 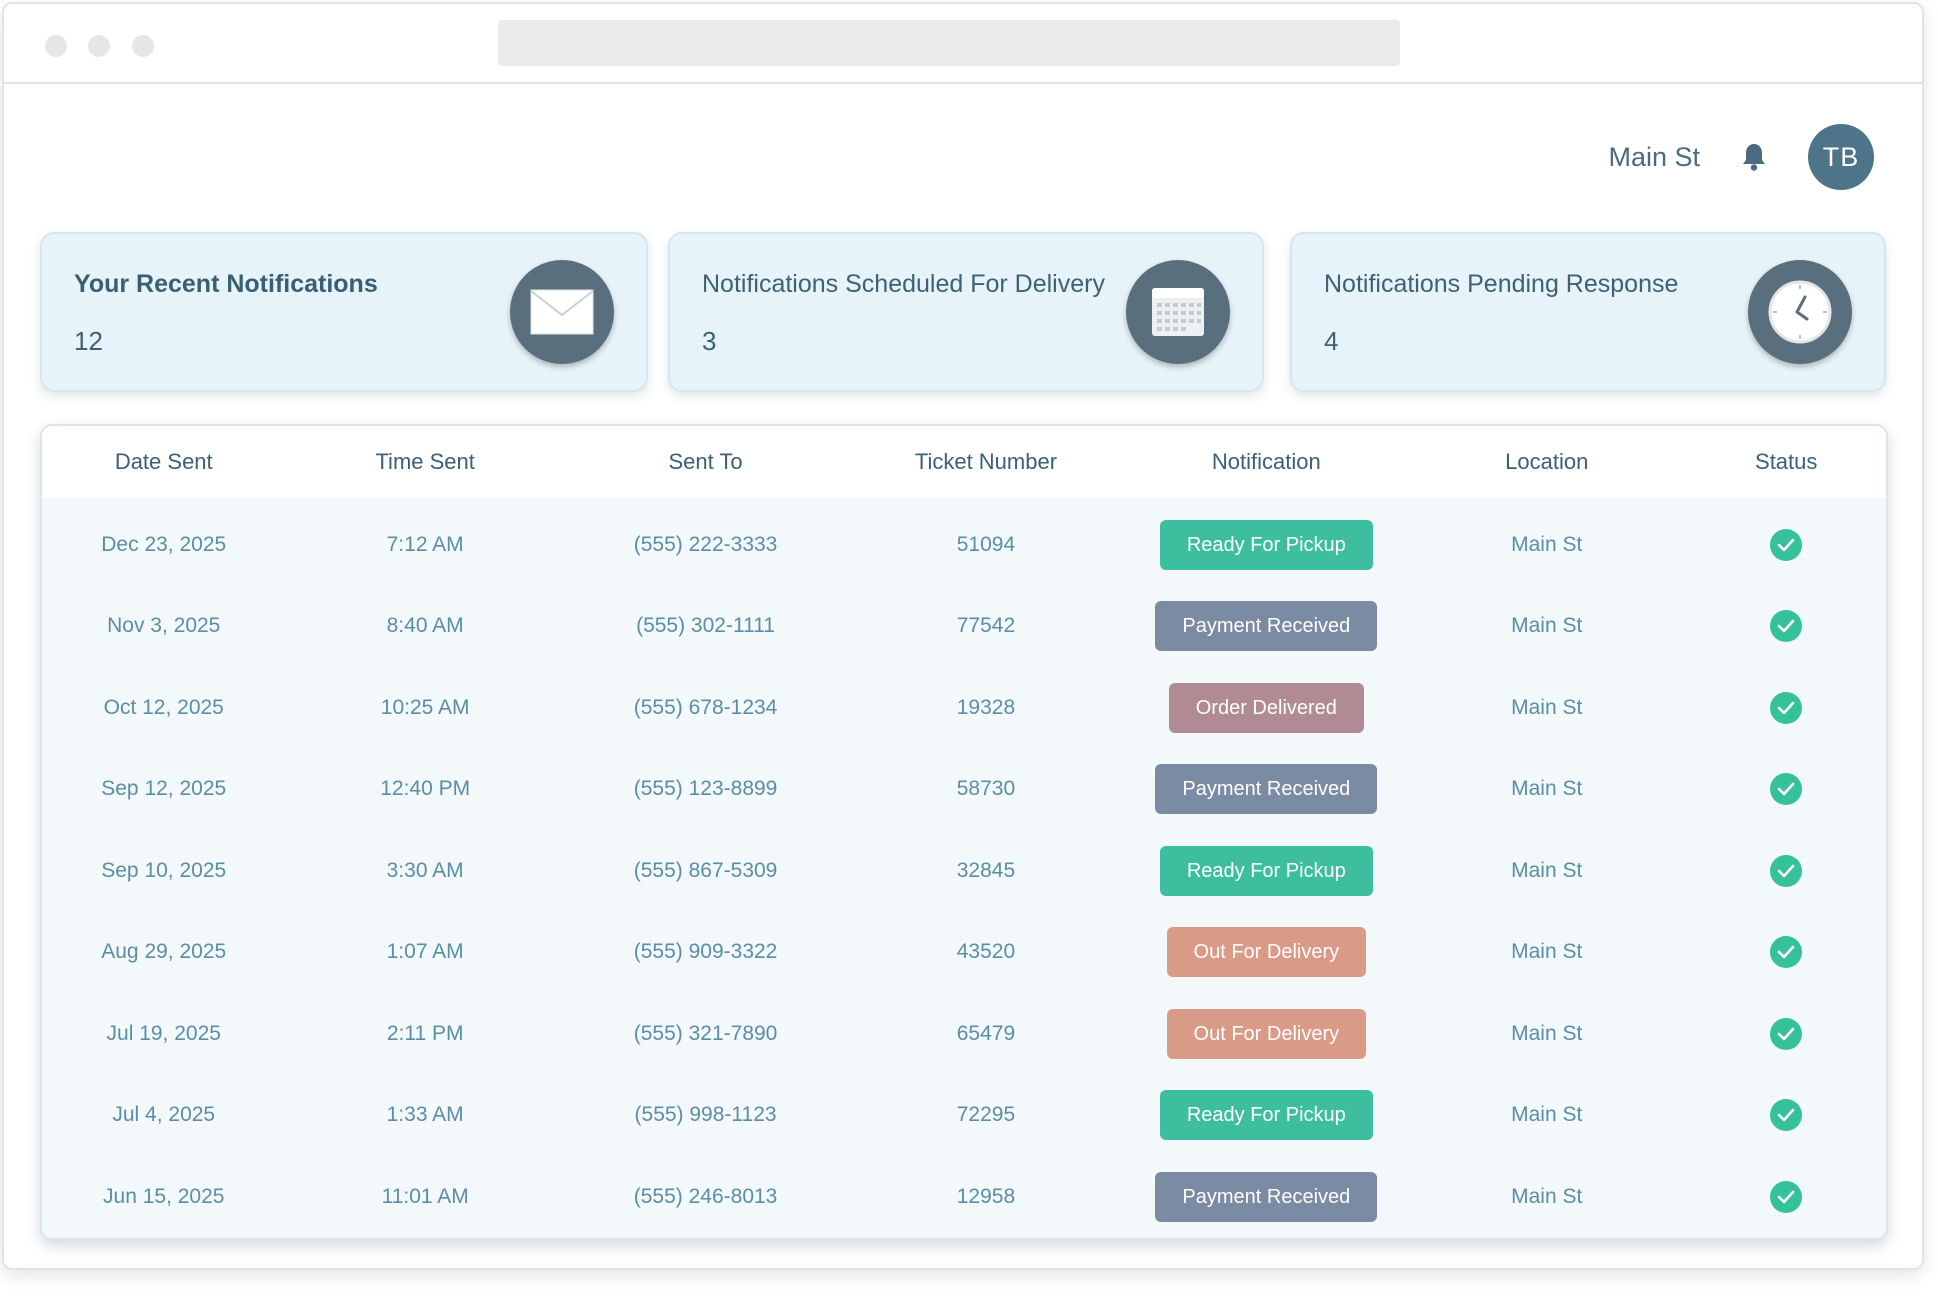 What do you see at coordinates (1800, 312) in the screenshot?
I see `clock-icon` at bounding box center [1800, 312].